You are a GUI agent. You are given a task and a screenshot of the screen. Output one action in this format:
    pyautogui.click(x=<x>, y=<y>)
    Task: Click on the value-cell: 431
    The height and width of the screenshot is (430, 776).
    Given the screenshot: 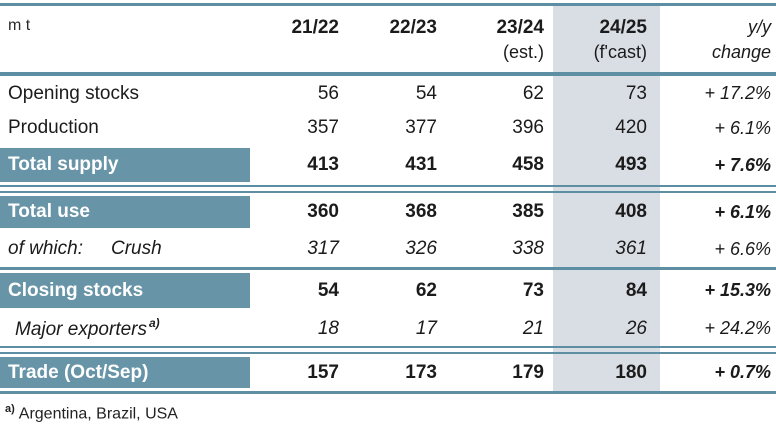 What is the action you would take?
    pyautogui.click(x=421, y=164)
    